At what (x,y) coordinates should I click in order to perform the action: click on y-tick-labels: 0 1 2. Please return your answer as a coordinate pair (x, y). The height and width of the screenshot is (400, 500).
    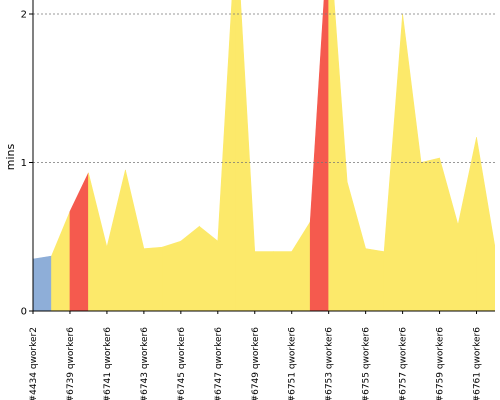
    Looking at the image, I should click on (27, 164).